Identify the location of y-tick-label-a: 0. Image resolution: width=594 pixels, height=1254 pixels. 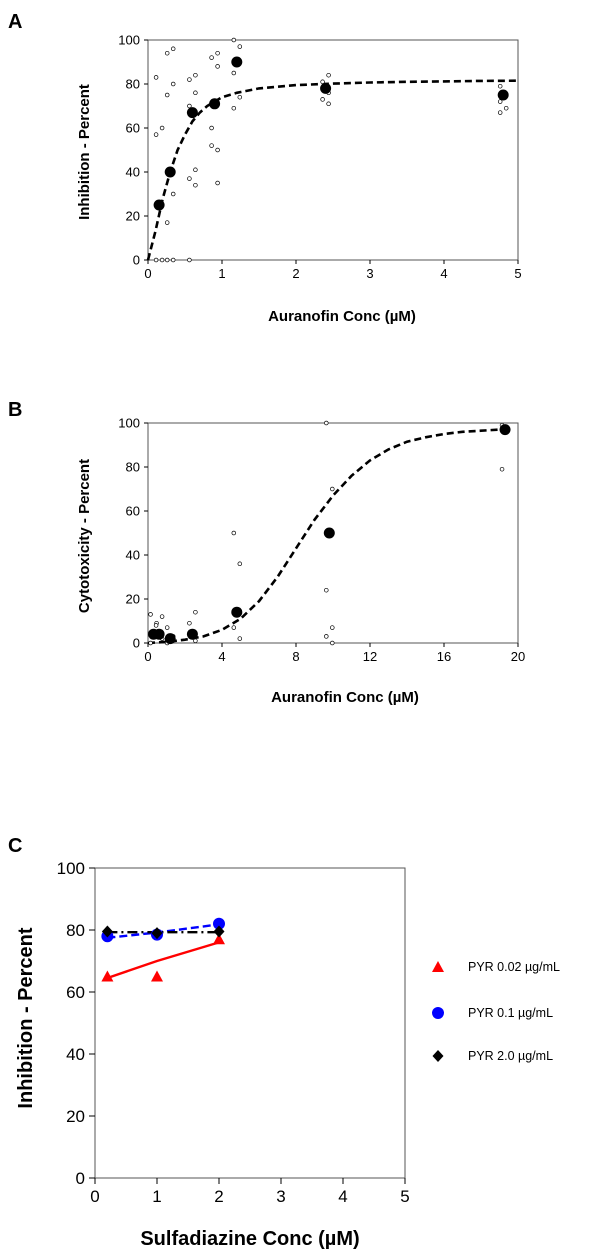
(136, 260).